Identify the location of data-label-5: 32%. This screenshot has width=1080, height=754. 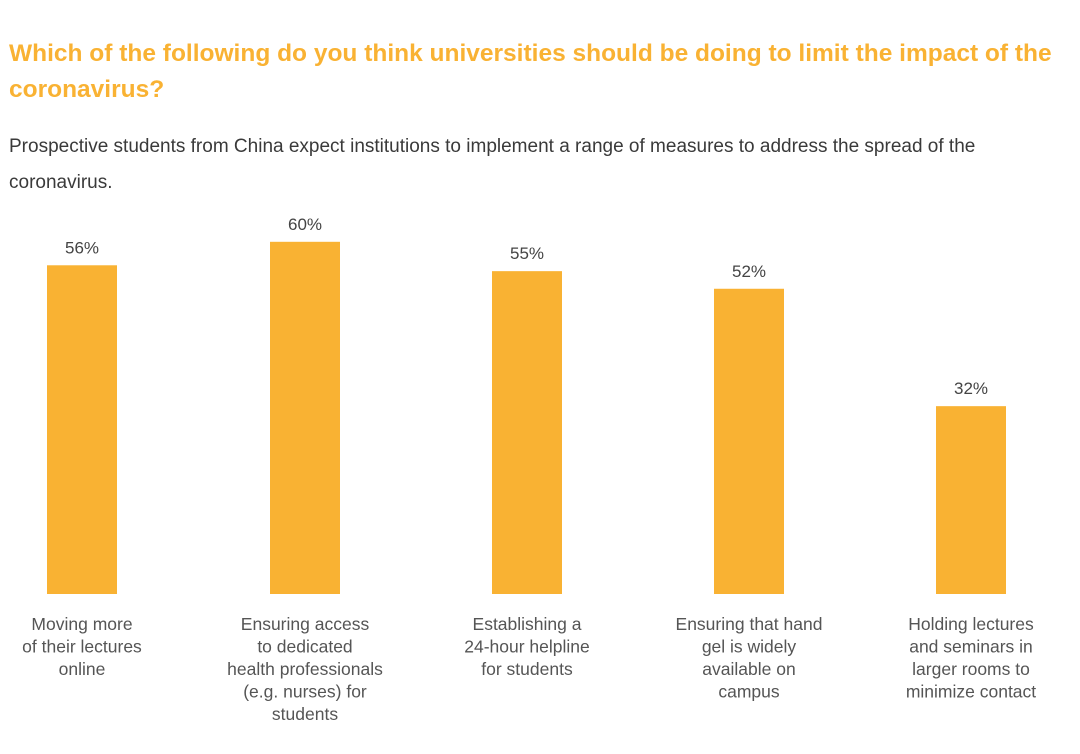
(971, 388).